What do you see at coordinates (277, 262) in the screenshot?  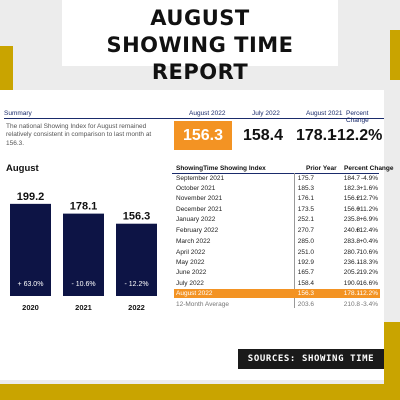 I see `table-row: May 2022 192.9 236.1 -18.3%` at bounding box center [277, 262].